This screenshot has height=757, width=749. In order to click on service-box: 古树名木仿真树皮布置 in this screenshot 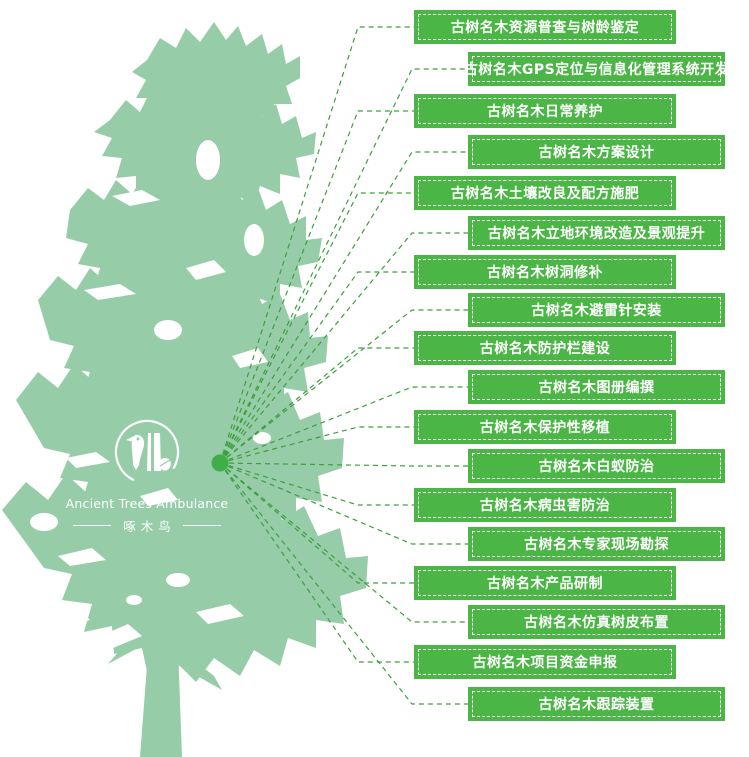, I will do `click(596, 622)`.